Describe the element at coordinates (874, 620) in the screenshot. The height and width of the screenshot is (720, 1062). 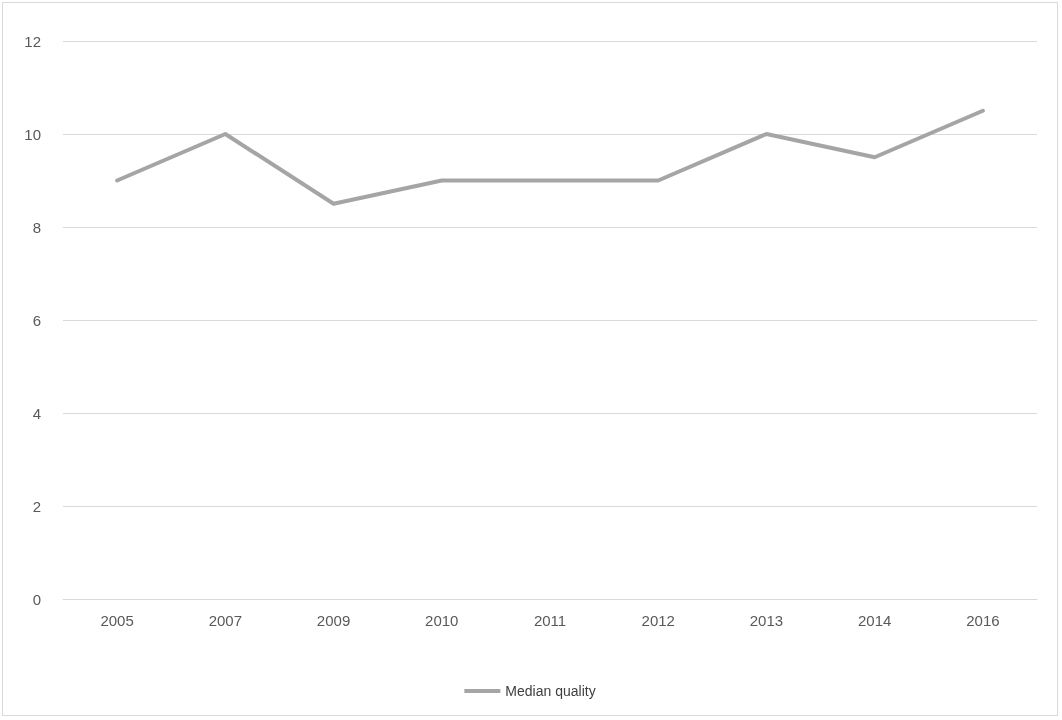
I see `x-tick-label: 2014` at that location.